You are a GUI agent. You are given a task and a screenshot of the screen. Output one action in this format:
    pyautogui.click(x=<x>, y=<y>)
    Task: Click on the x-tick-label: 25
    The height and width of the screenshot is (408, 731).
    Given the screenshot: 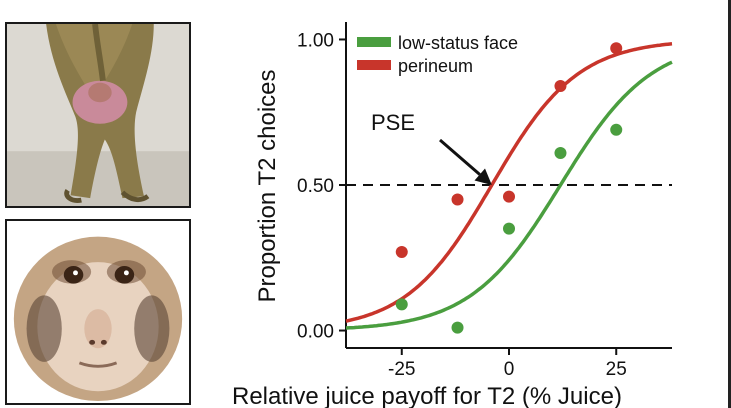 What is the action you would take?
    pyautogui.click(x=616, y=369)
    